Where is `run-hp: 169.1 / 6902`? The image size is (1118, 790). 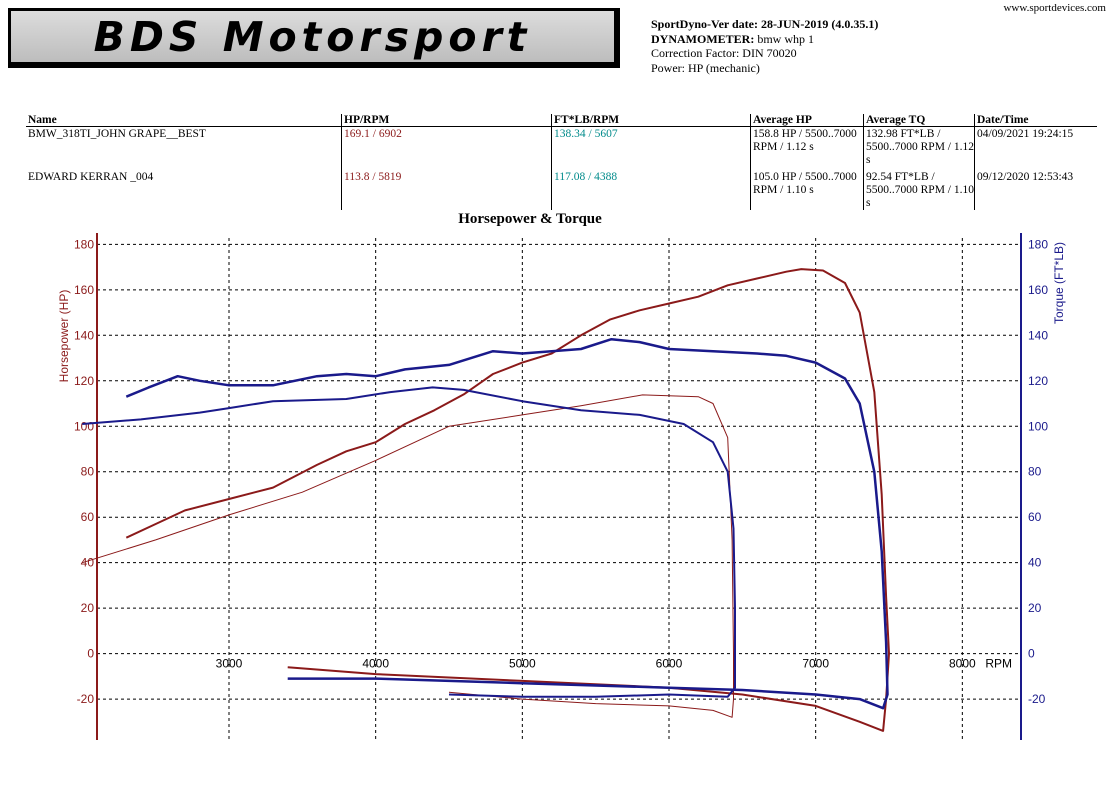
run-hp: 169.1 / 6902 is located at coordinates (446, 148).